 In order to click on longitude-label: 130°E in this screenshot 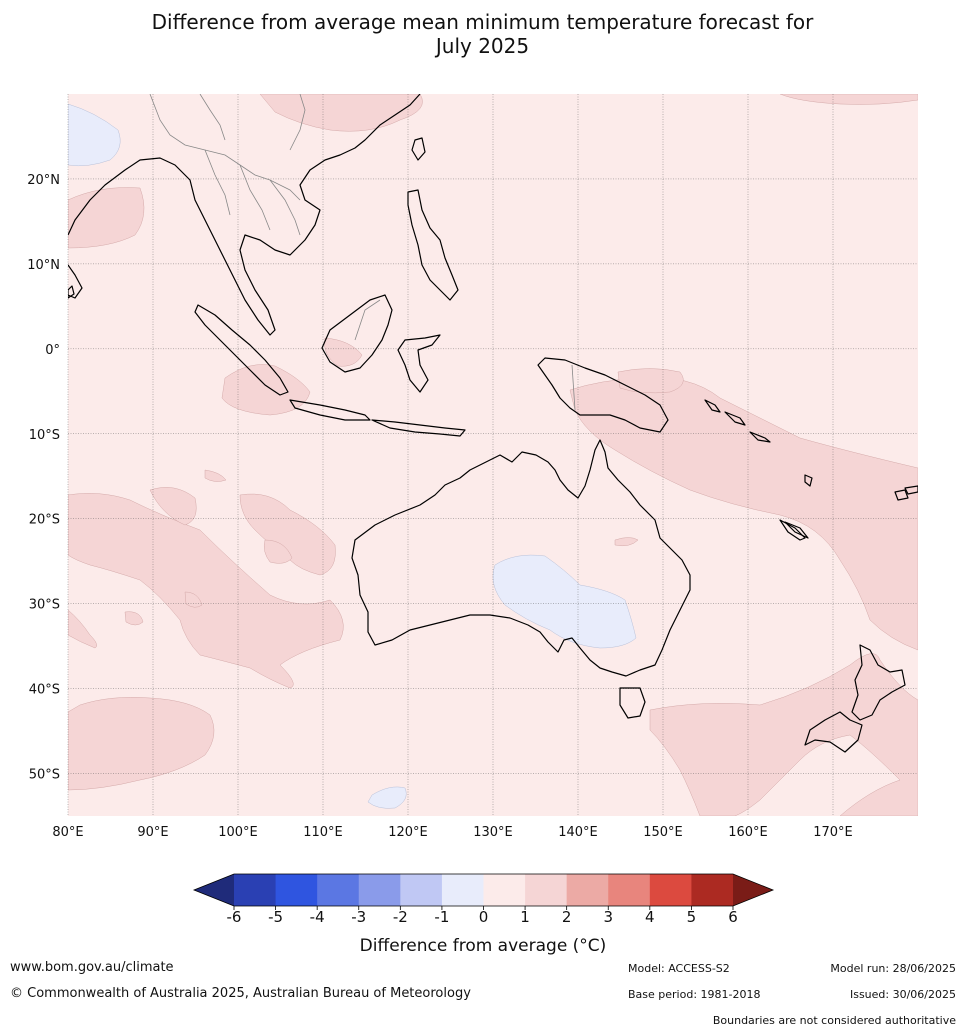, I will do `click(493, 832)`.